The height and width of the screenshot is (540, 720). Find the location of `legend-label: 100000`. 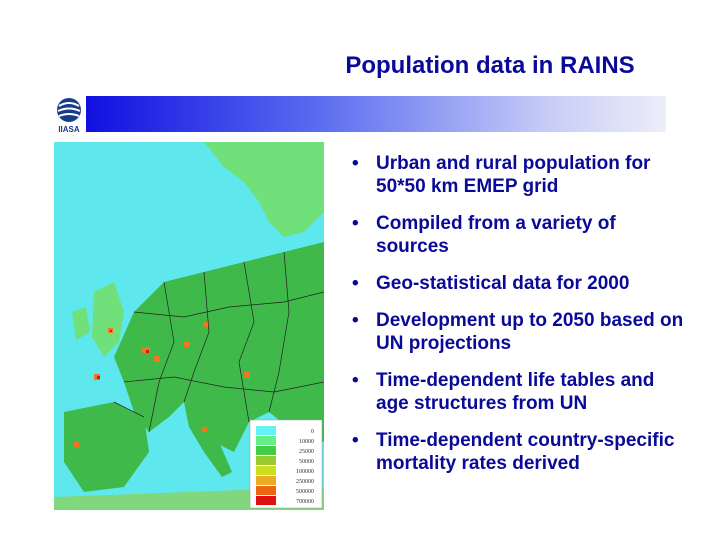

legend-label: 100000 is located at coordinates (305, 472).